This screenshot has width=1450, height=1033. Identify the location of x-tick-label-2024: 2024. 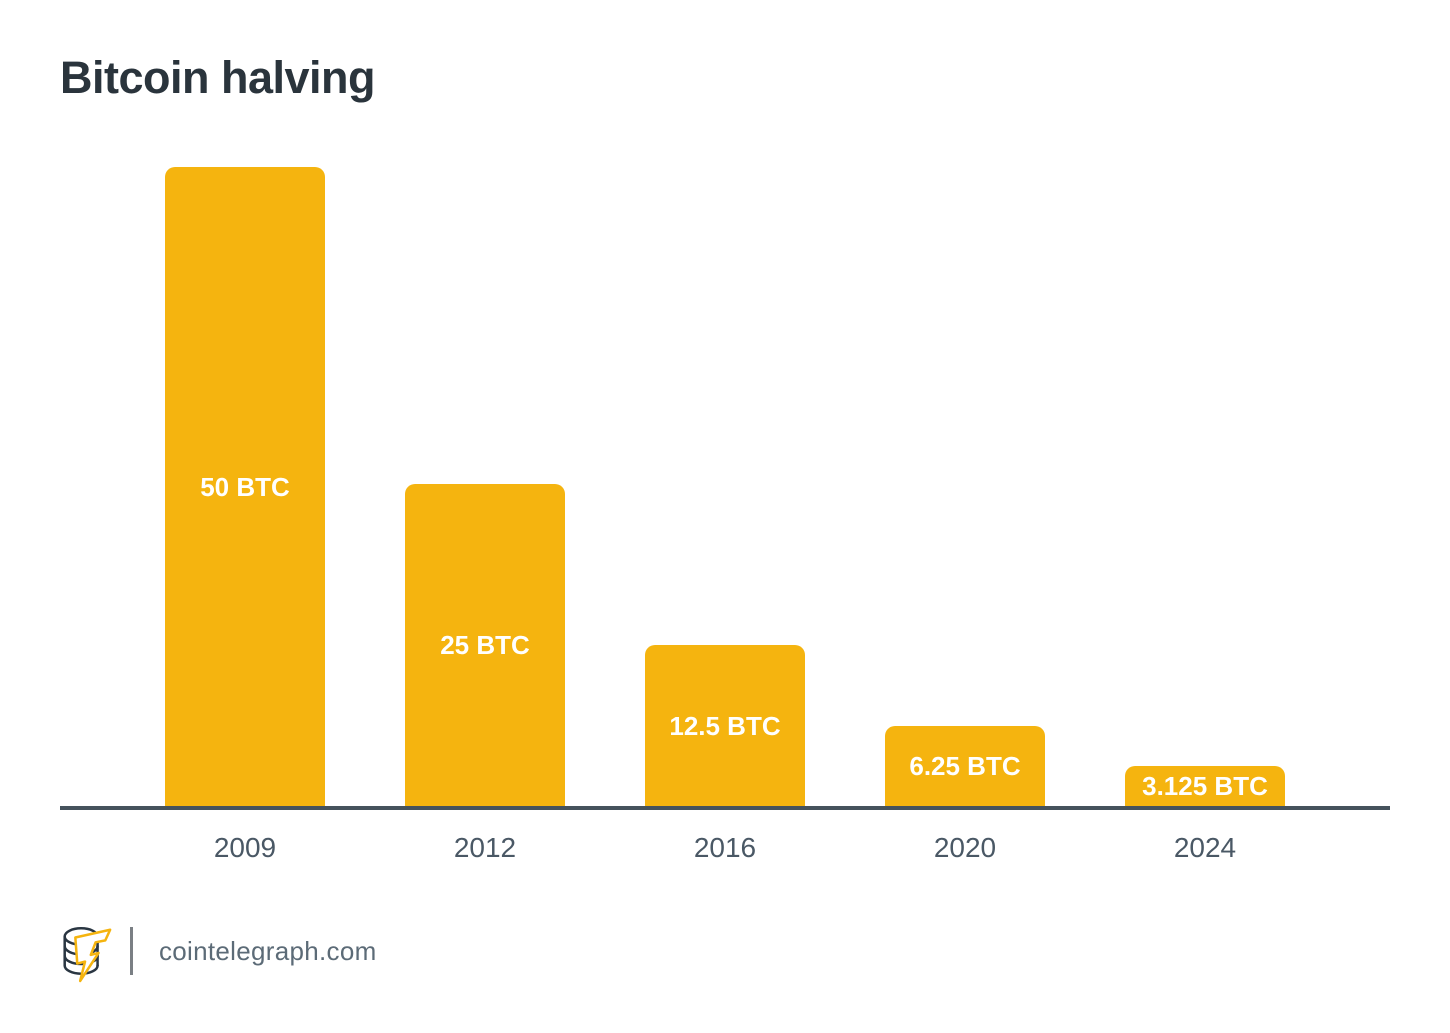
(1205, 847).